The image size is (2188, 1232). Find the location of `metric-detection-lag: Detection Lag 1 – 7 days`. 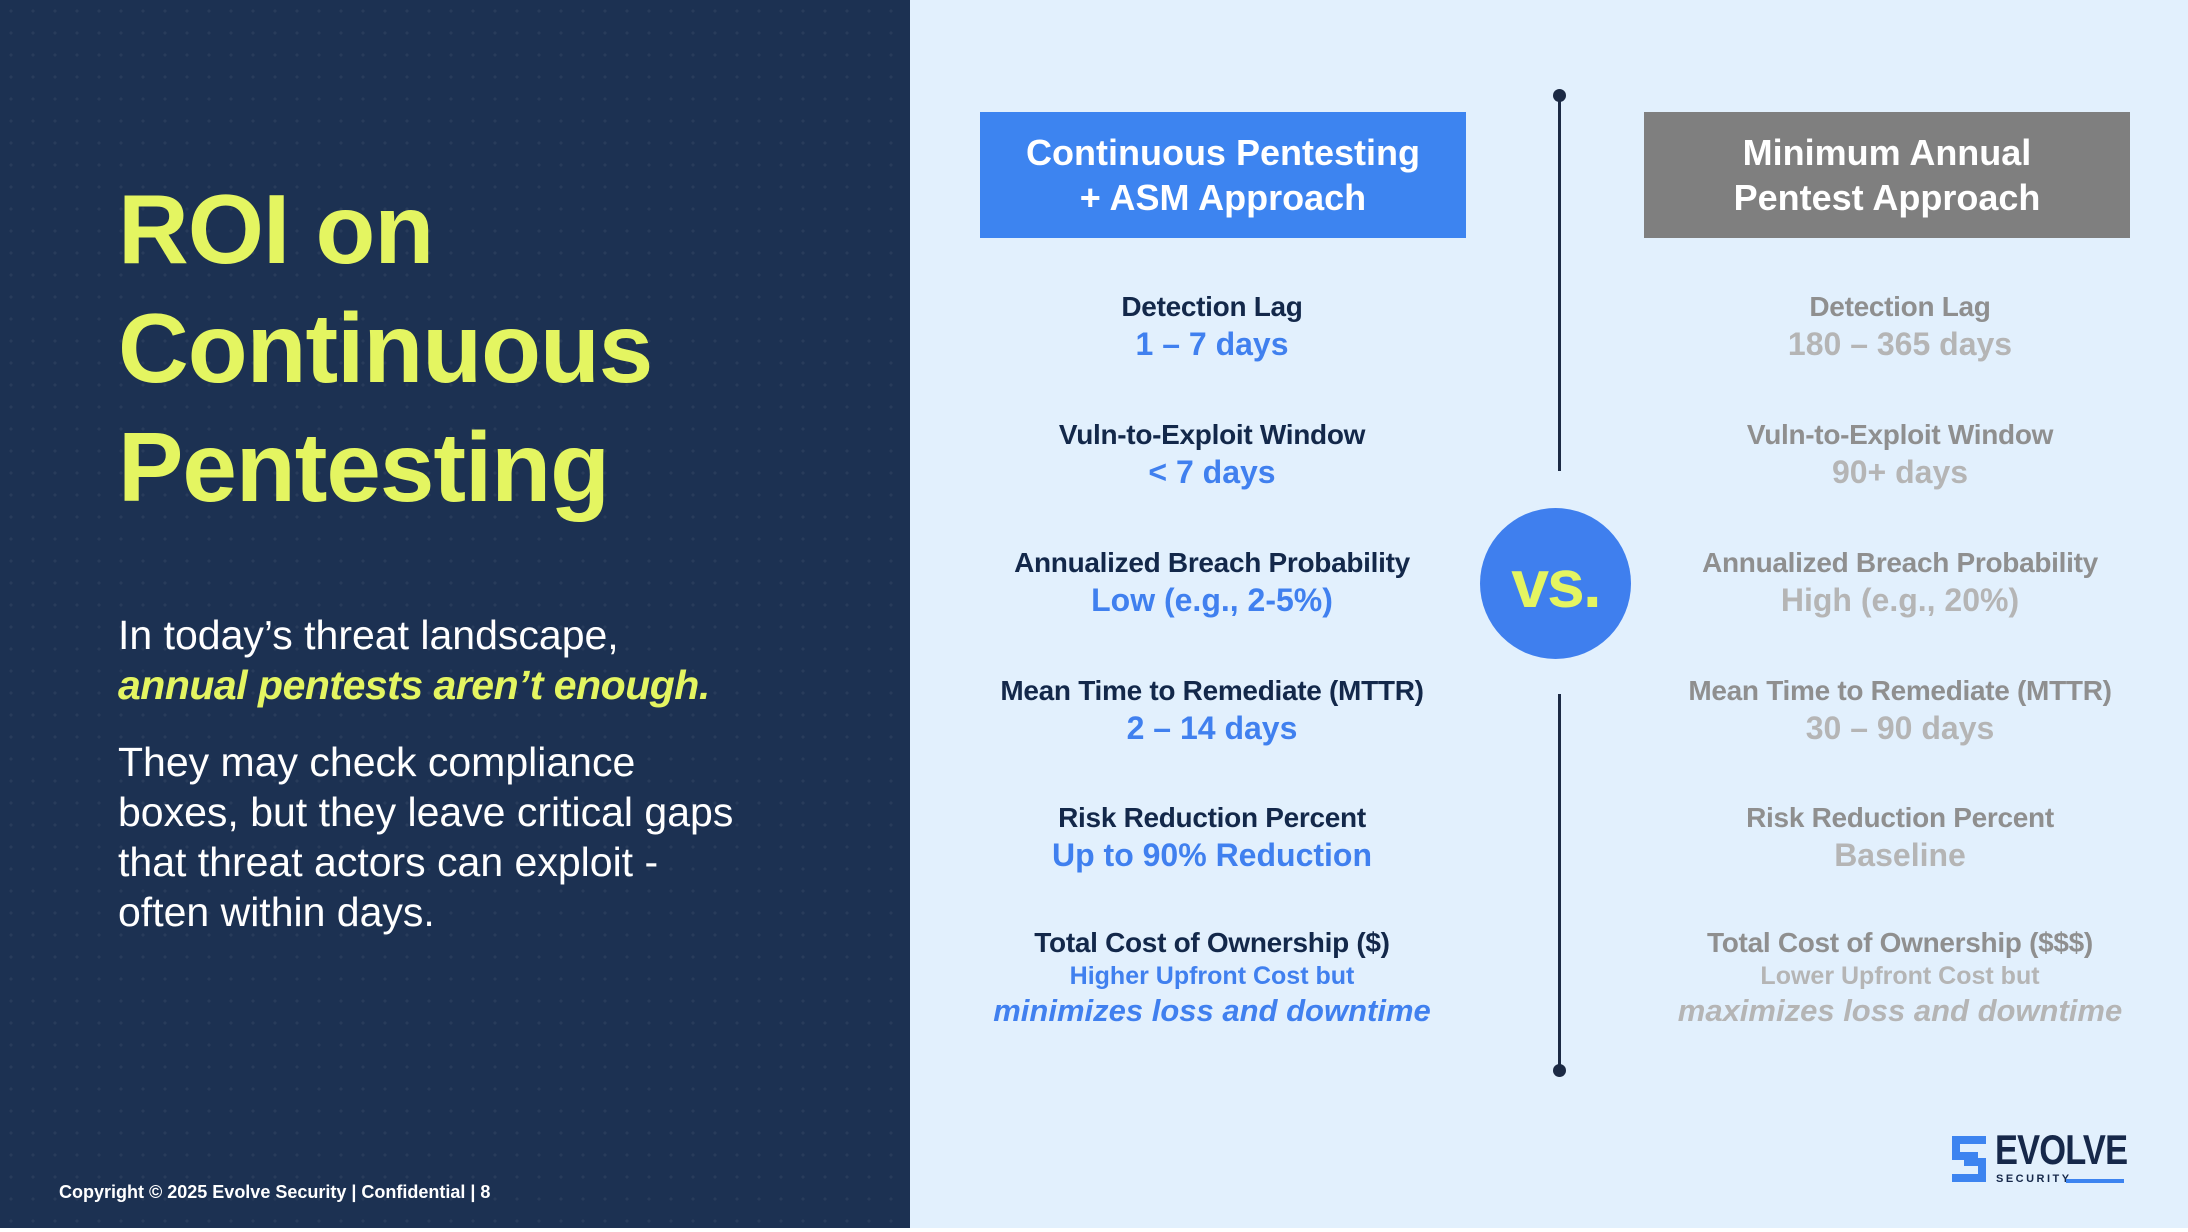

metric-detection-lag: Detection Lag 1 – 7 days is located at coordinates (1212, 326).